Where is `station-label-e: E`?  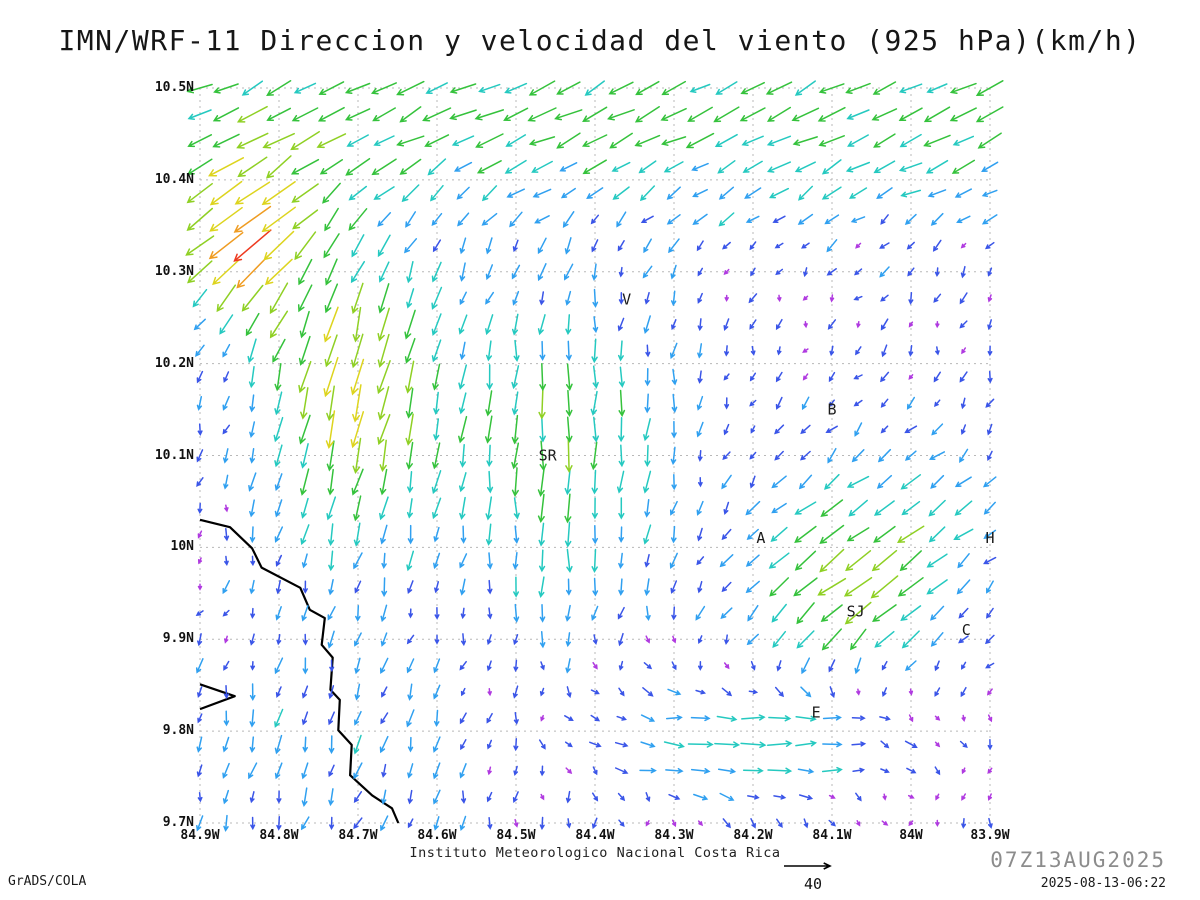 station-label-e: E is located at coordinates (816, 713).